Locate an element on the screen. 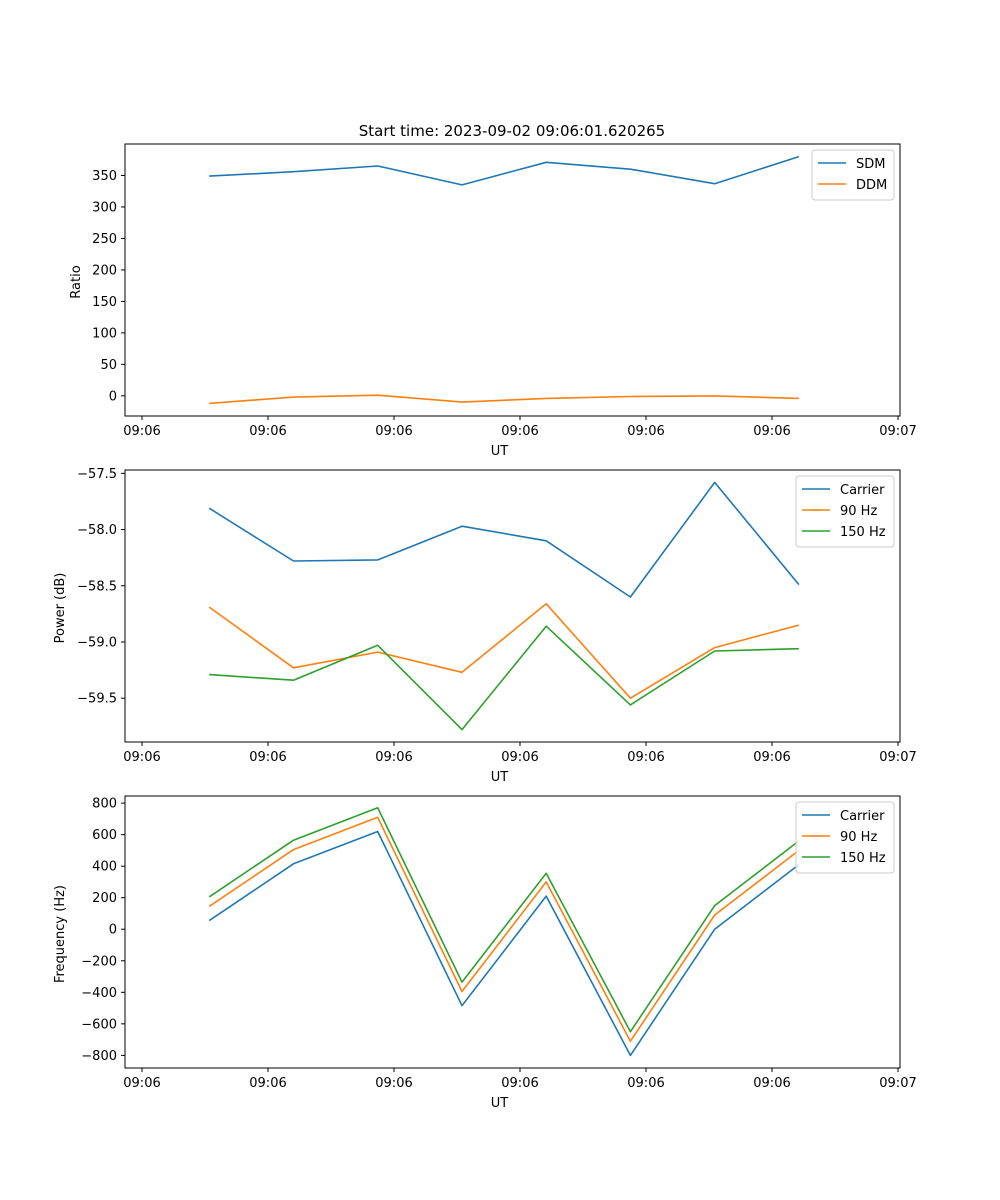  ratio-series-line-sdm is located at coordinates (504, 170).